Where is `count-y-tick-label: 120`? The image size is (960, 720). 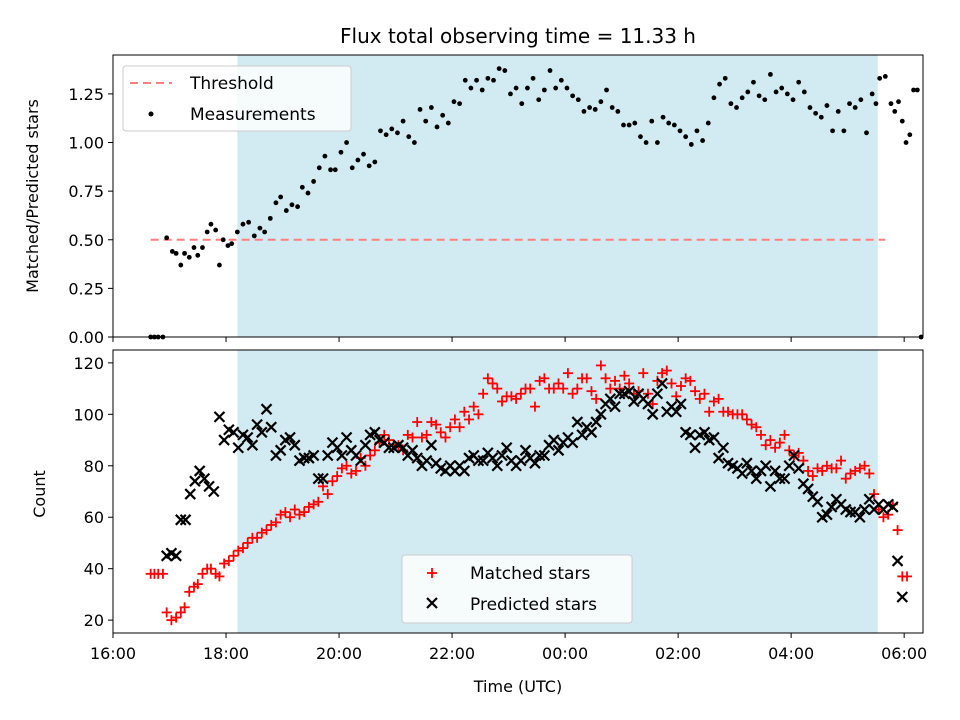 count-y-tick-label: 120 is located at coordinates (88, 363).